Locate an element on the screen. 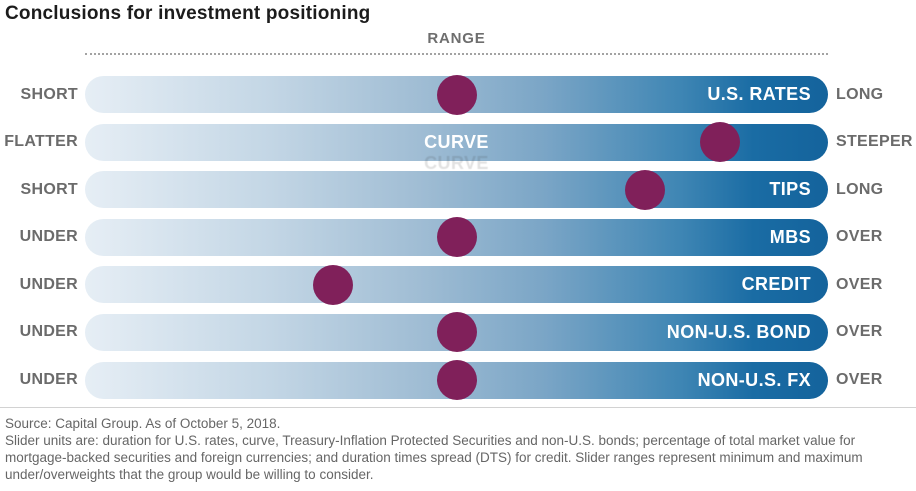 This screenshot has height=491, width=916. slider-bar: NON-U.S. FX is located at coordinates (456, 380).